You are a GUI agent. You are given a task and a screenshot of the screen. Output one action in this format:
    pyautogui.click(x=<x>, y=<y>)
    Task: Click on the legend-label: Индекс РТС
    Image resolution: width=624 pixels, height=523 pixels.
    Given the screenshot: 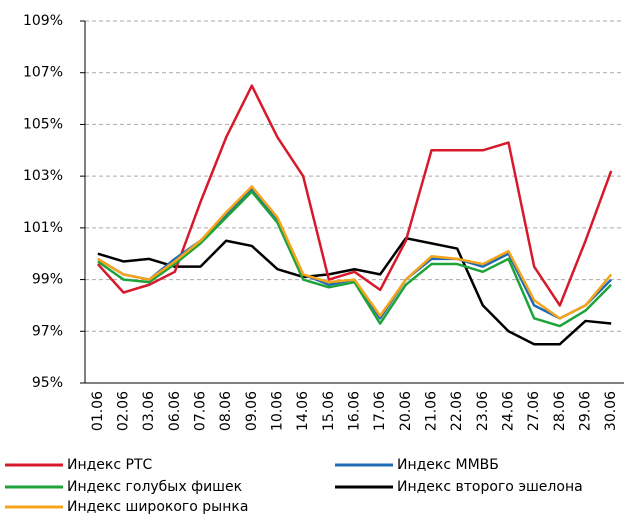 What is the action you would take?
    pyautogui.click(x=110, y=465)
    